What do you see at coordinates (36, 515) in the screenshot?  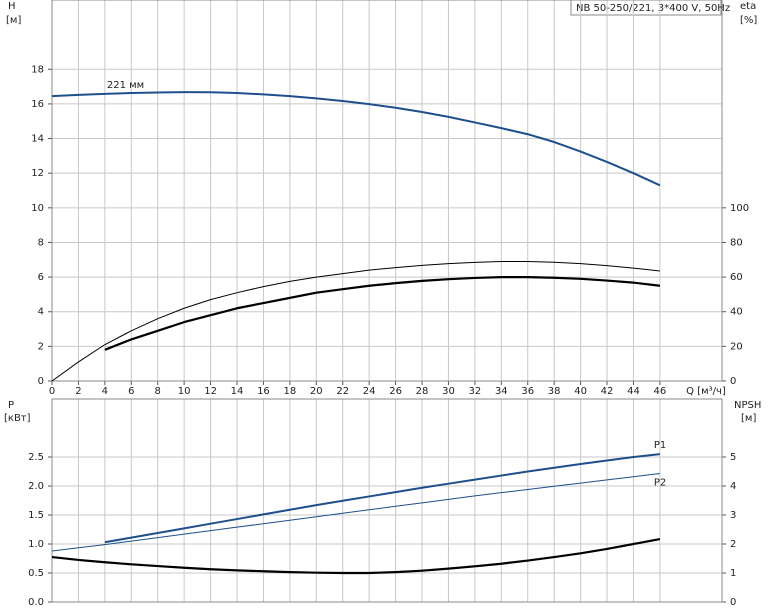 I see `y-tick-label: 1.5` at bounding box center [36, 515].